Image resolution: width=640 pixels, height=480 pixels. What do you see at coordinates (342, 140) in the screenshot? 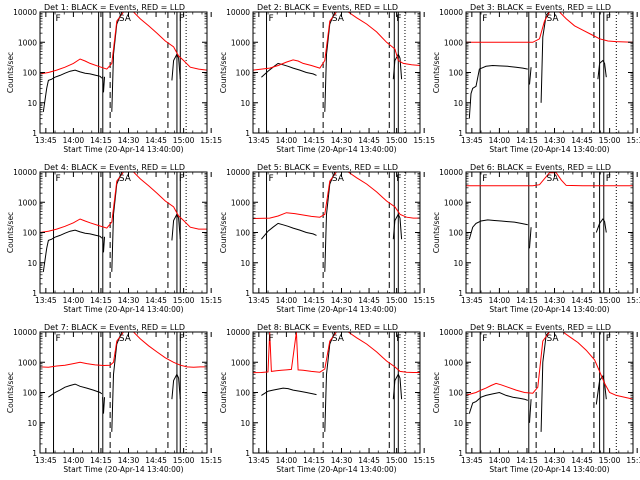
I see `x-tick-label: 14:30` at bounding box center [342, 140].